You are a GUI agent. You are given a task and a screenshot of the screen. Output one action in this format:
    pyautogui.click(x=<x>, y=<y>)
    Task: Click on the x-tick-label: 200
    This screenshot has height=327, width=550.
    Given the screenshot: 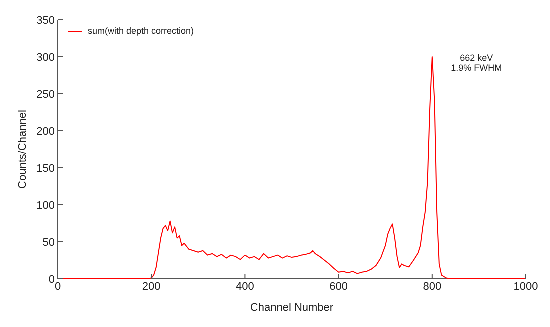 What is the action you would take?
    pyautogui.click(x=151, y=286)
    